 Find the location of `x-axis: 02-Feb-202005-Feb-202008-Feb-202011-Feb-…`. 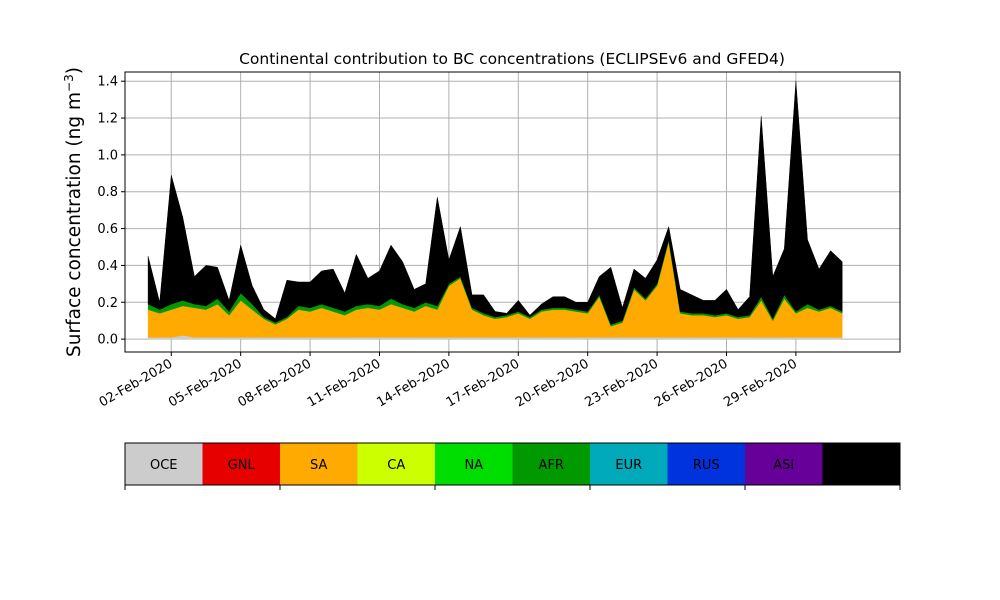

x-axis: 02-Feb-202005-Feb-202008-Feb-202011-Feb-… is located at coordinates (448, 381).